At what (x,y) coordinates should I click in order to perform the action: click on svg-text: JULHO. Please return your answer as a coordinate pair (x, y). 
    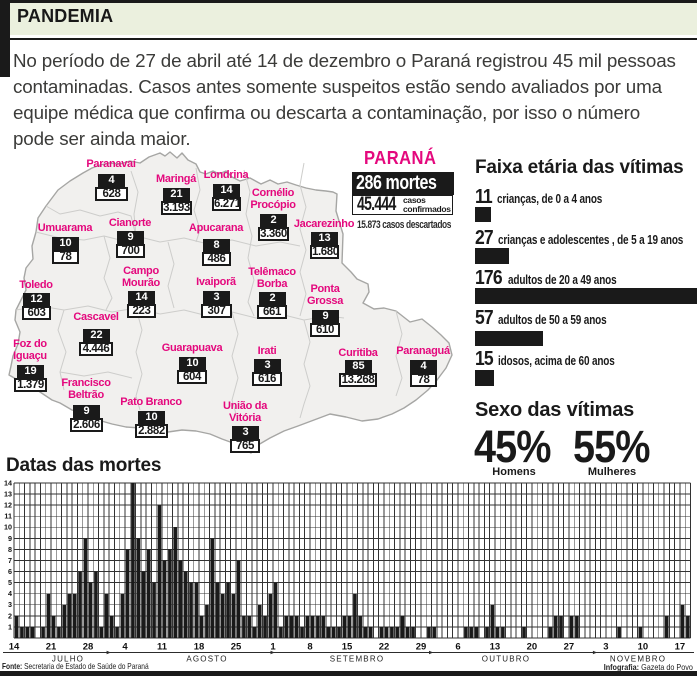
    Looking at the image, I should click on (68, 659).